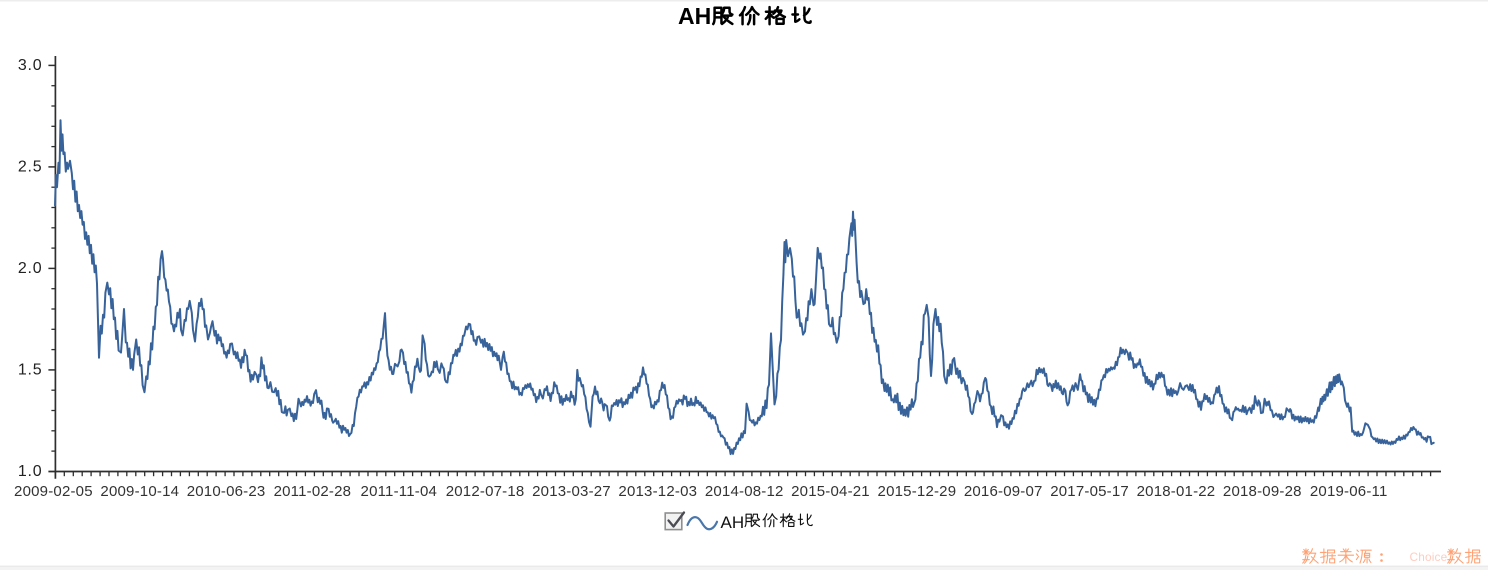 This screenshot has height=570, width=1488. Describe the element at coordinates (313, 491) in the screenshot. I see `svg-text: 2011-02-28` at that location.